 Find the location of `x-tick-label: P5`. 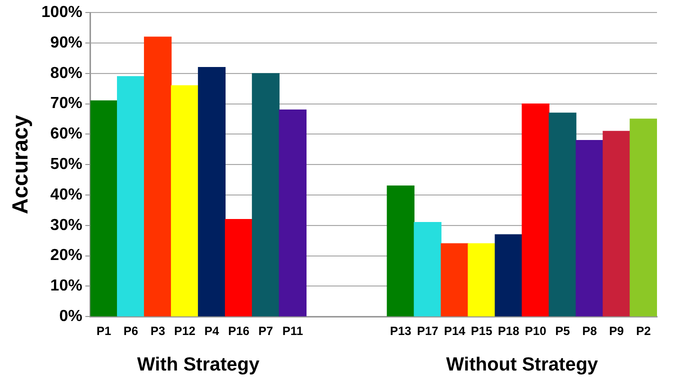

x-tick-label: P5 is located at coordinates (562, 331).